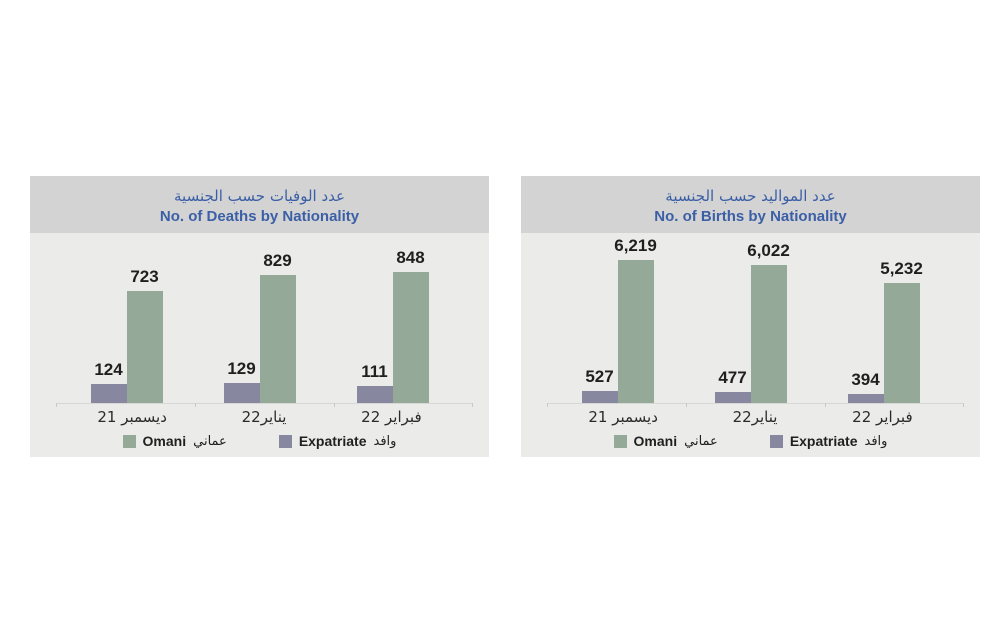 The height and width of the screenshot is (634, 1000). I want to click on expatriate-bar-value-label: 124, so click(108, 369).